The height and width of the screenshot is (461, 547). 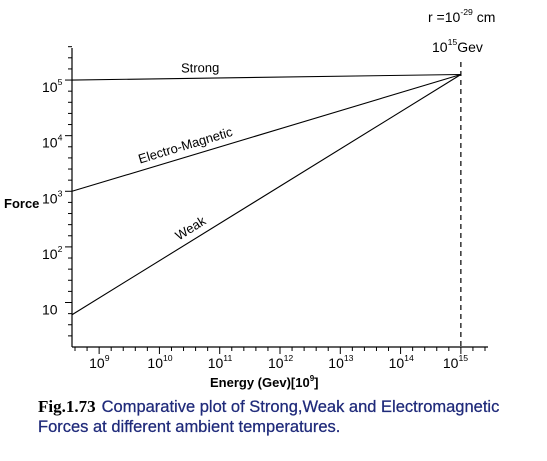 What do you see at coordinates (461, 16) in the screenshot?
I see `radius-annotation: r =10-29 cm` at bounding box center [461, 16].